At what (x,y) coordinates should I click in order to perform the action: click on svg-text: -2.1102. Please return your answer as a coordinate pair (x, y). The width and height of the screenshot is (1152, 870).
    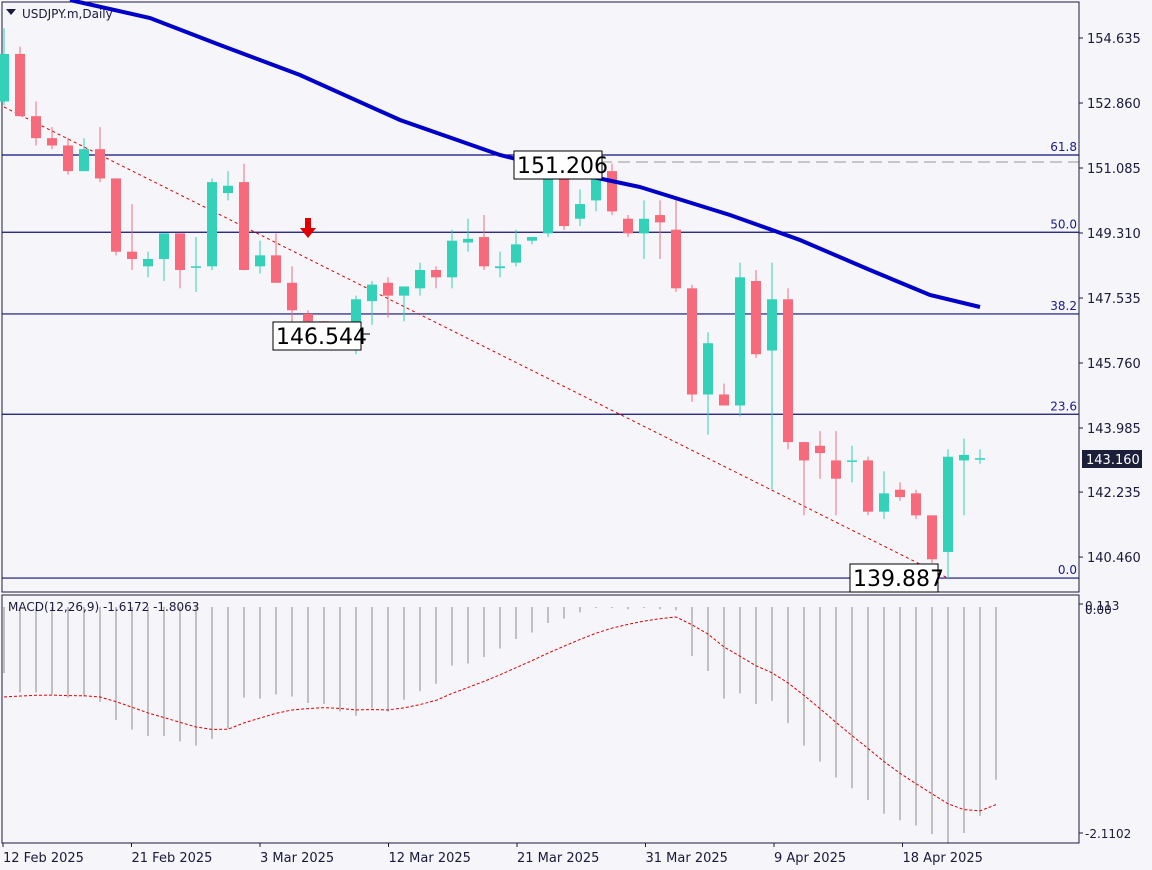
    Looking at the image, I should click on (1108, 834).